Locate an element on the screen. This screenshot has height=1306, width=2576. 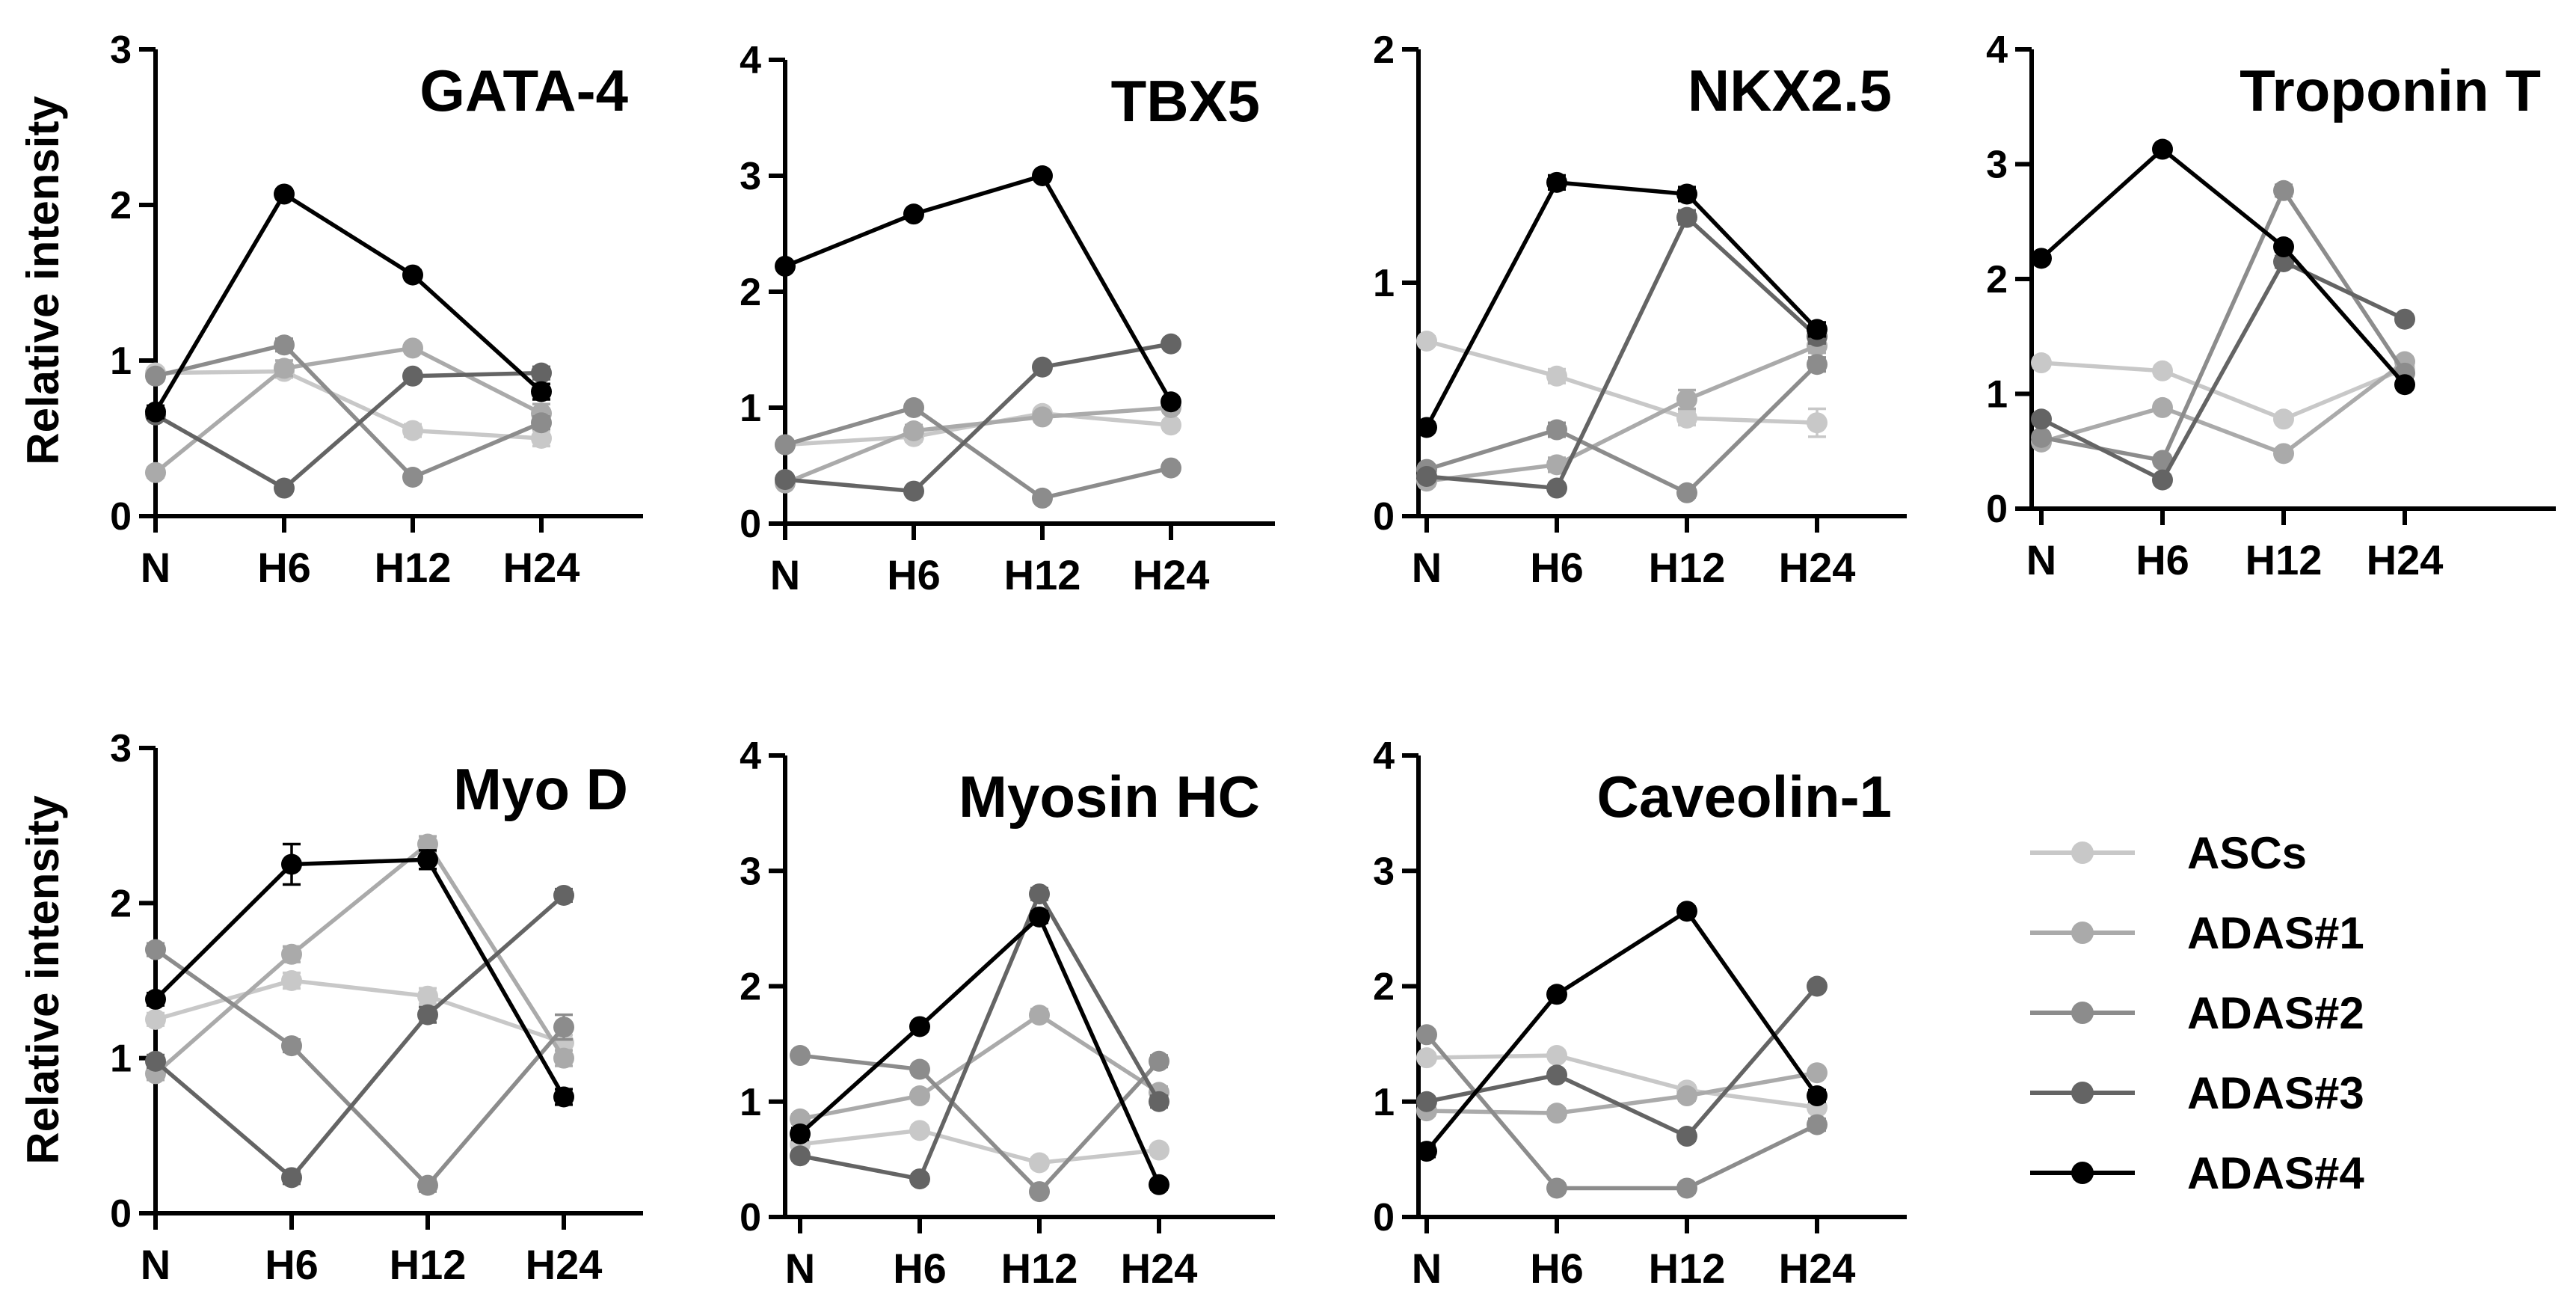
panel-caveolin-1: 0 1 2 3 4 N H6 H12 H24 Caveolin-1 is located at coordinates (1640, 1013).